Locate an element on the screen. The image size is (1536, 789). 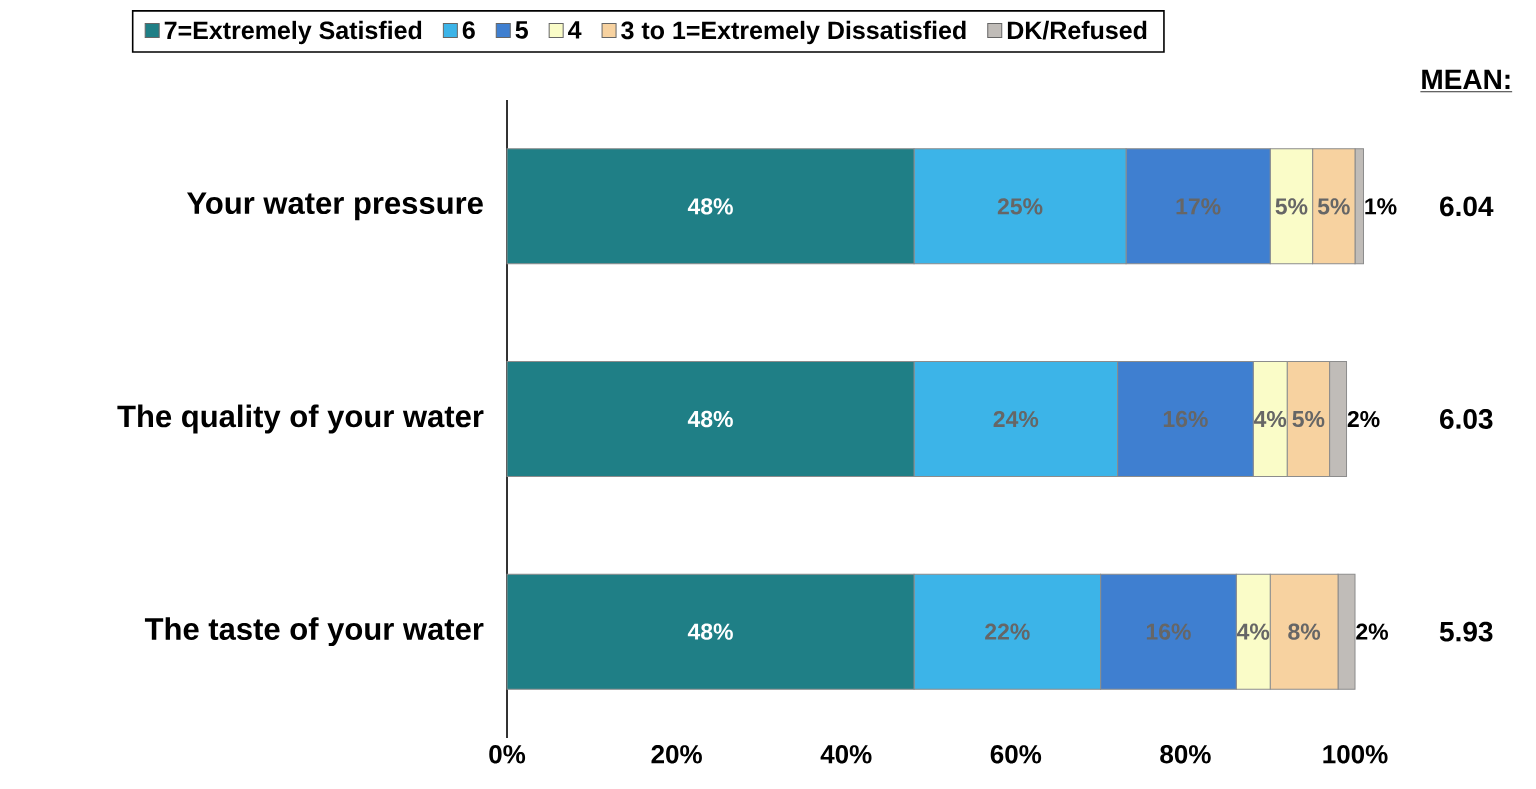
x-tick-label: 60% is located at coordinates (1016, 754).